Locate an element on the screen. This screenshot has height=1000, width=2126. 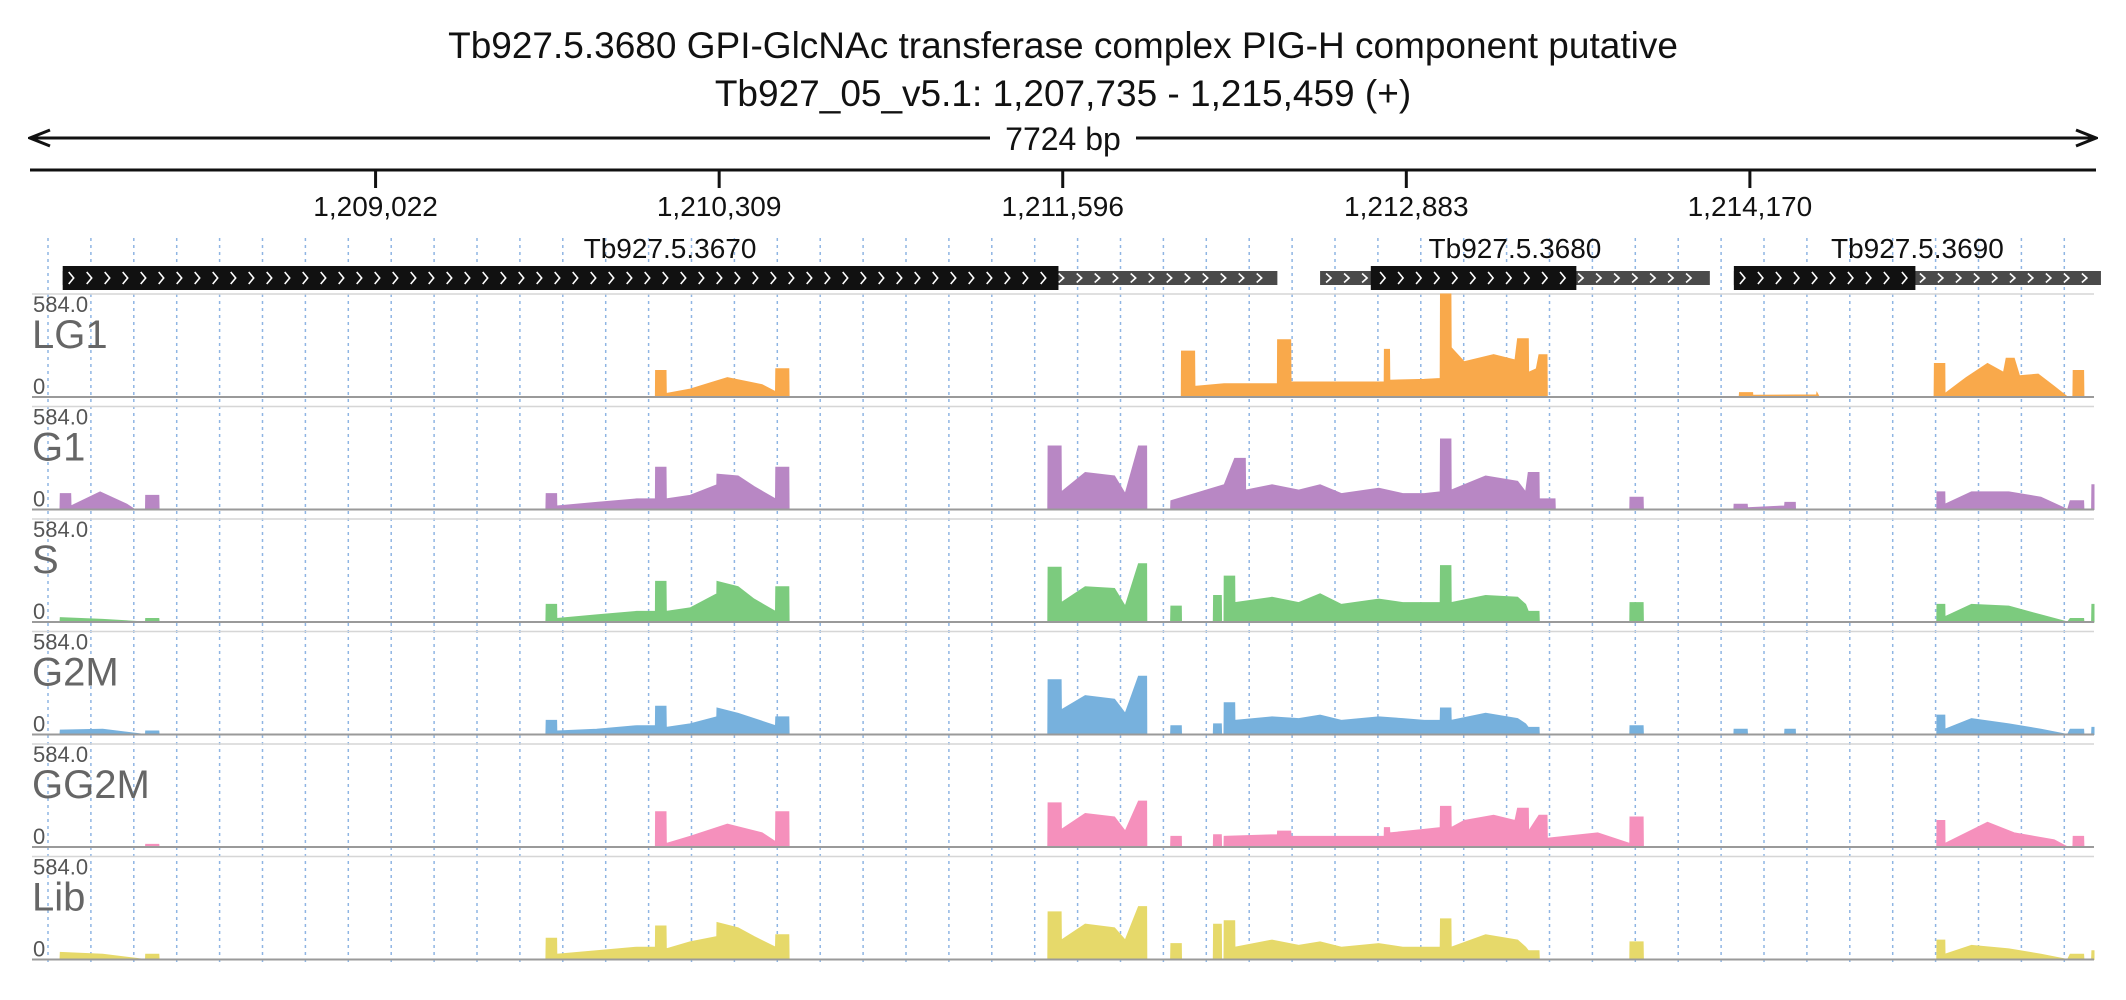
x-tick-label: 1,214,170 is located at coordinates (1750, 206).